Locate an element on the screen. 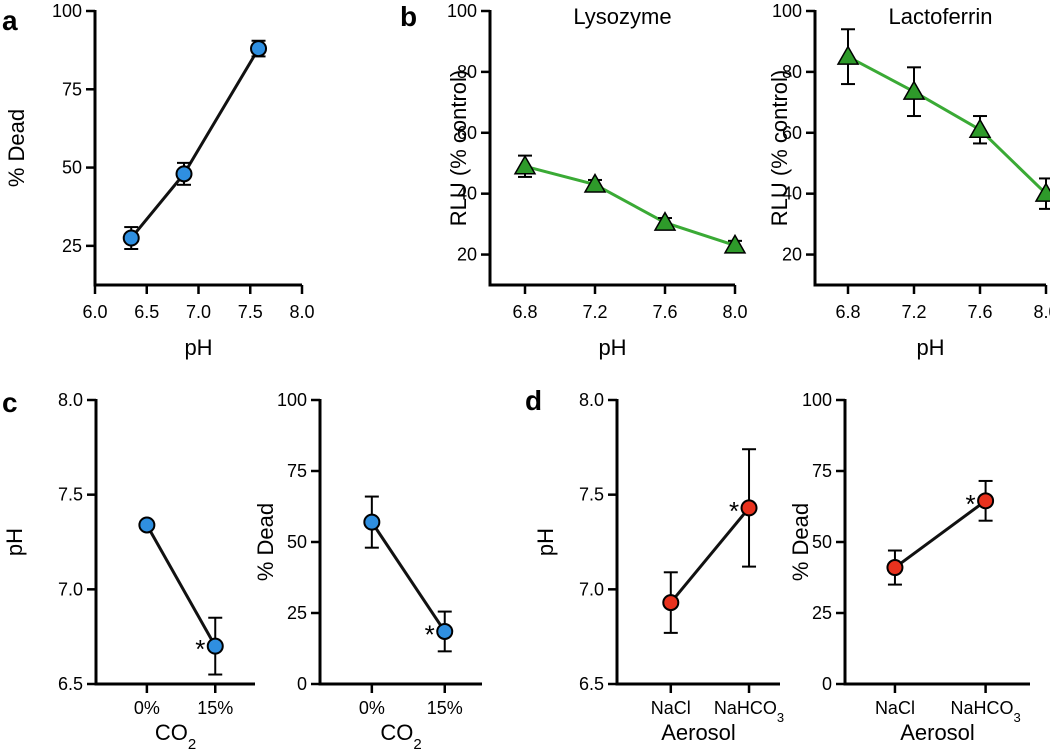 The height and width of the screenshot is (749, 1050). x-tick-label: 6.0 is located at coordinates (94, 312).